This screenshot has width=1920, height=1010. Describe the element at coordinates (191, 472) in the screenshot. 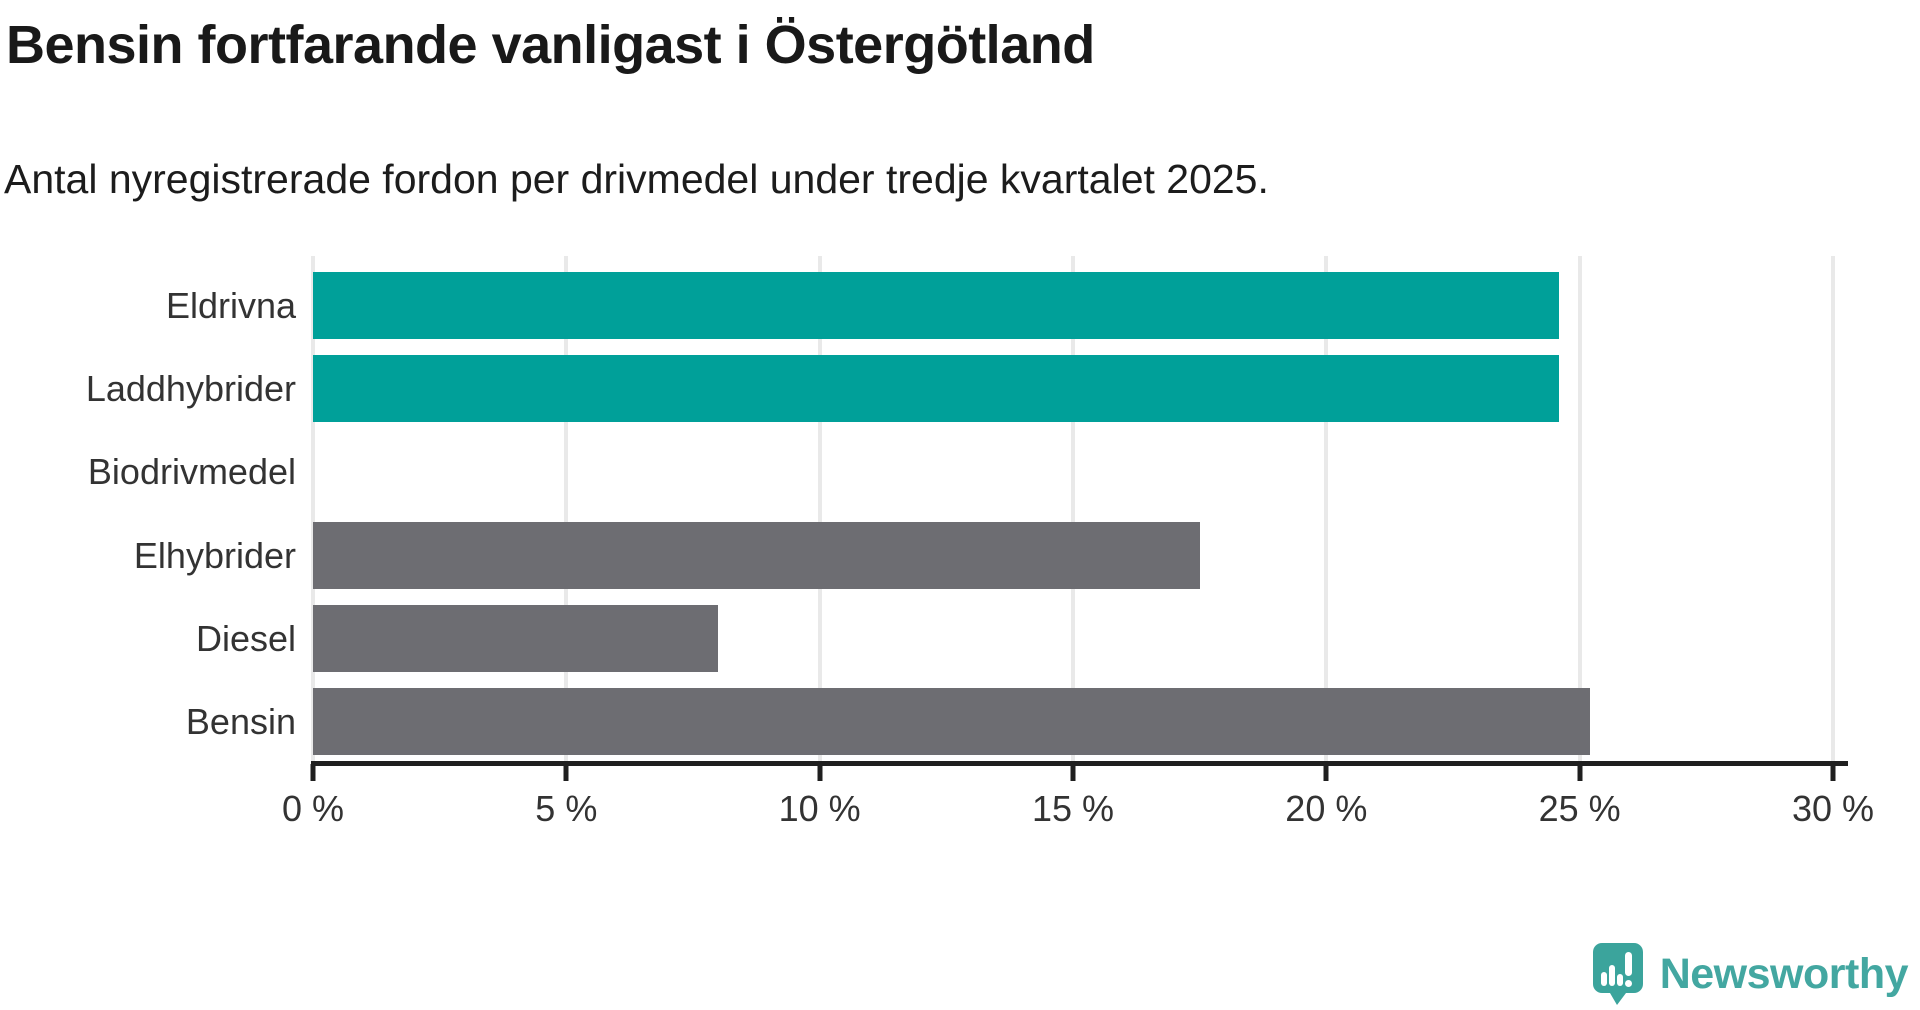

I see `category-label: Biodrivmedel` at that location.